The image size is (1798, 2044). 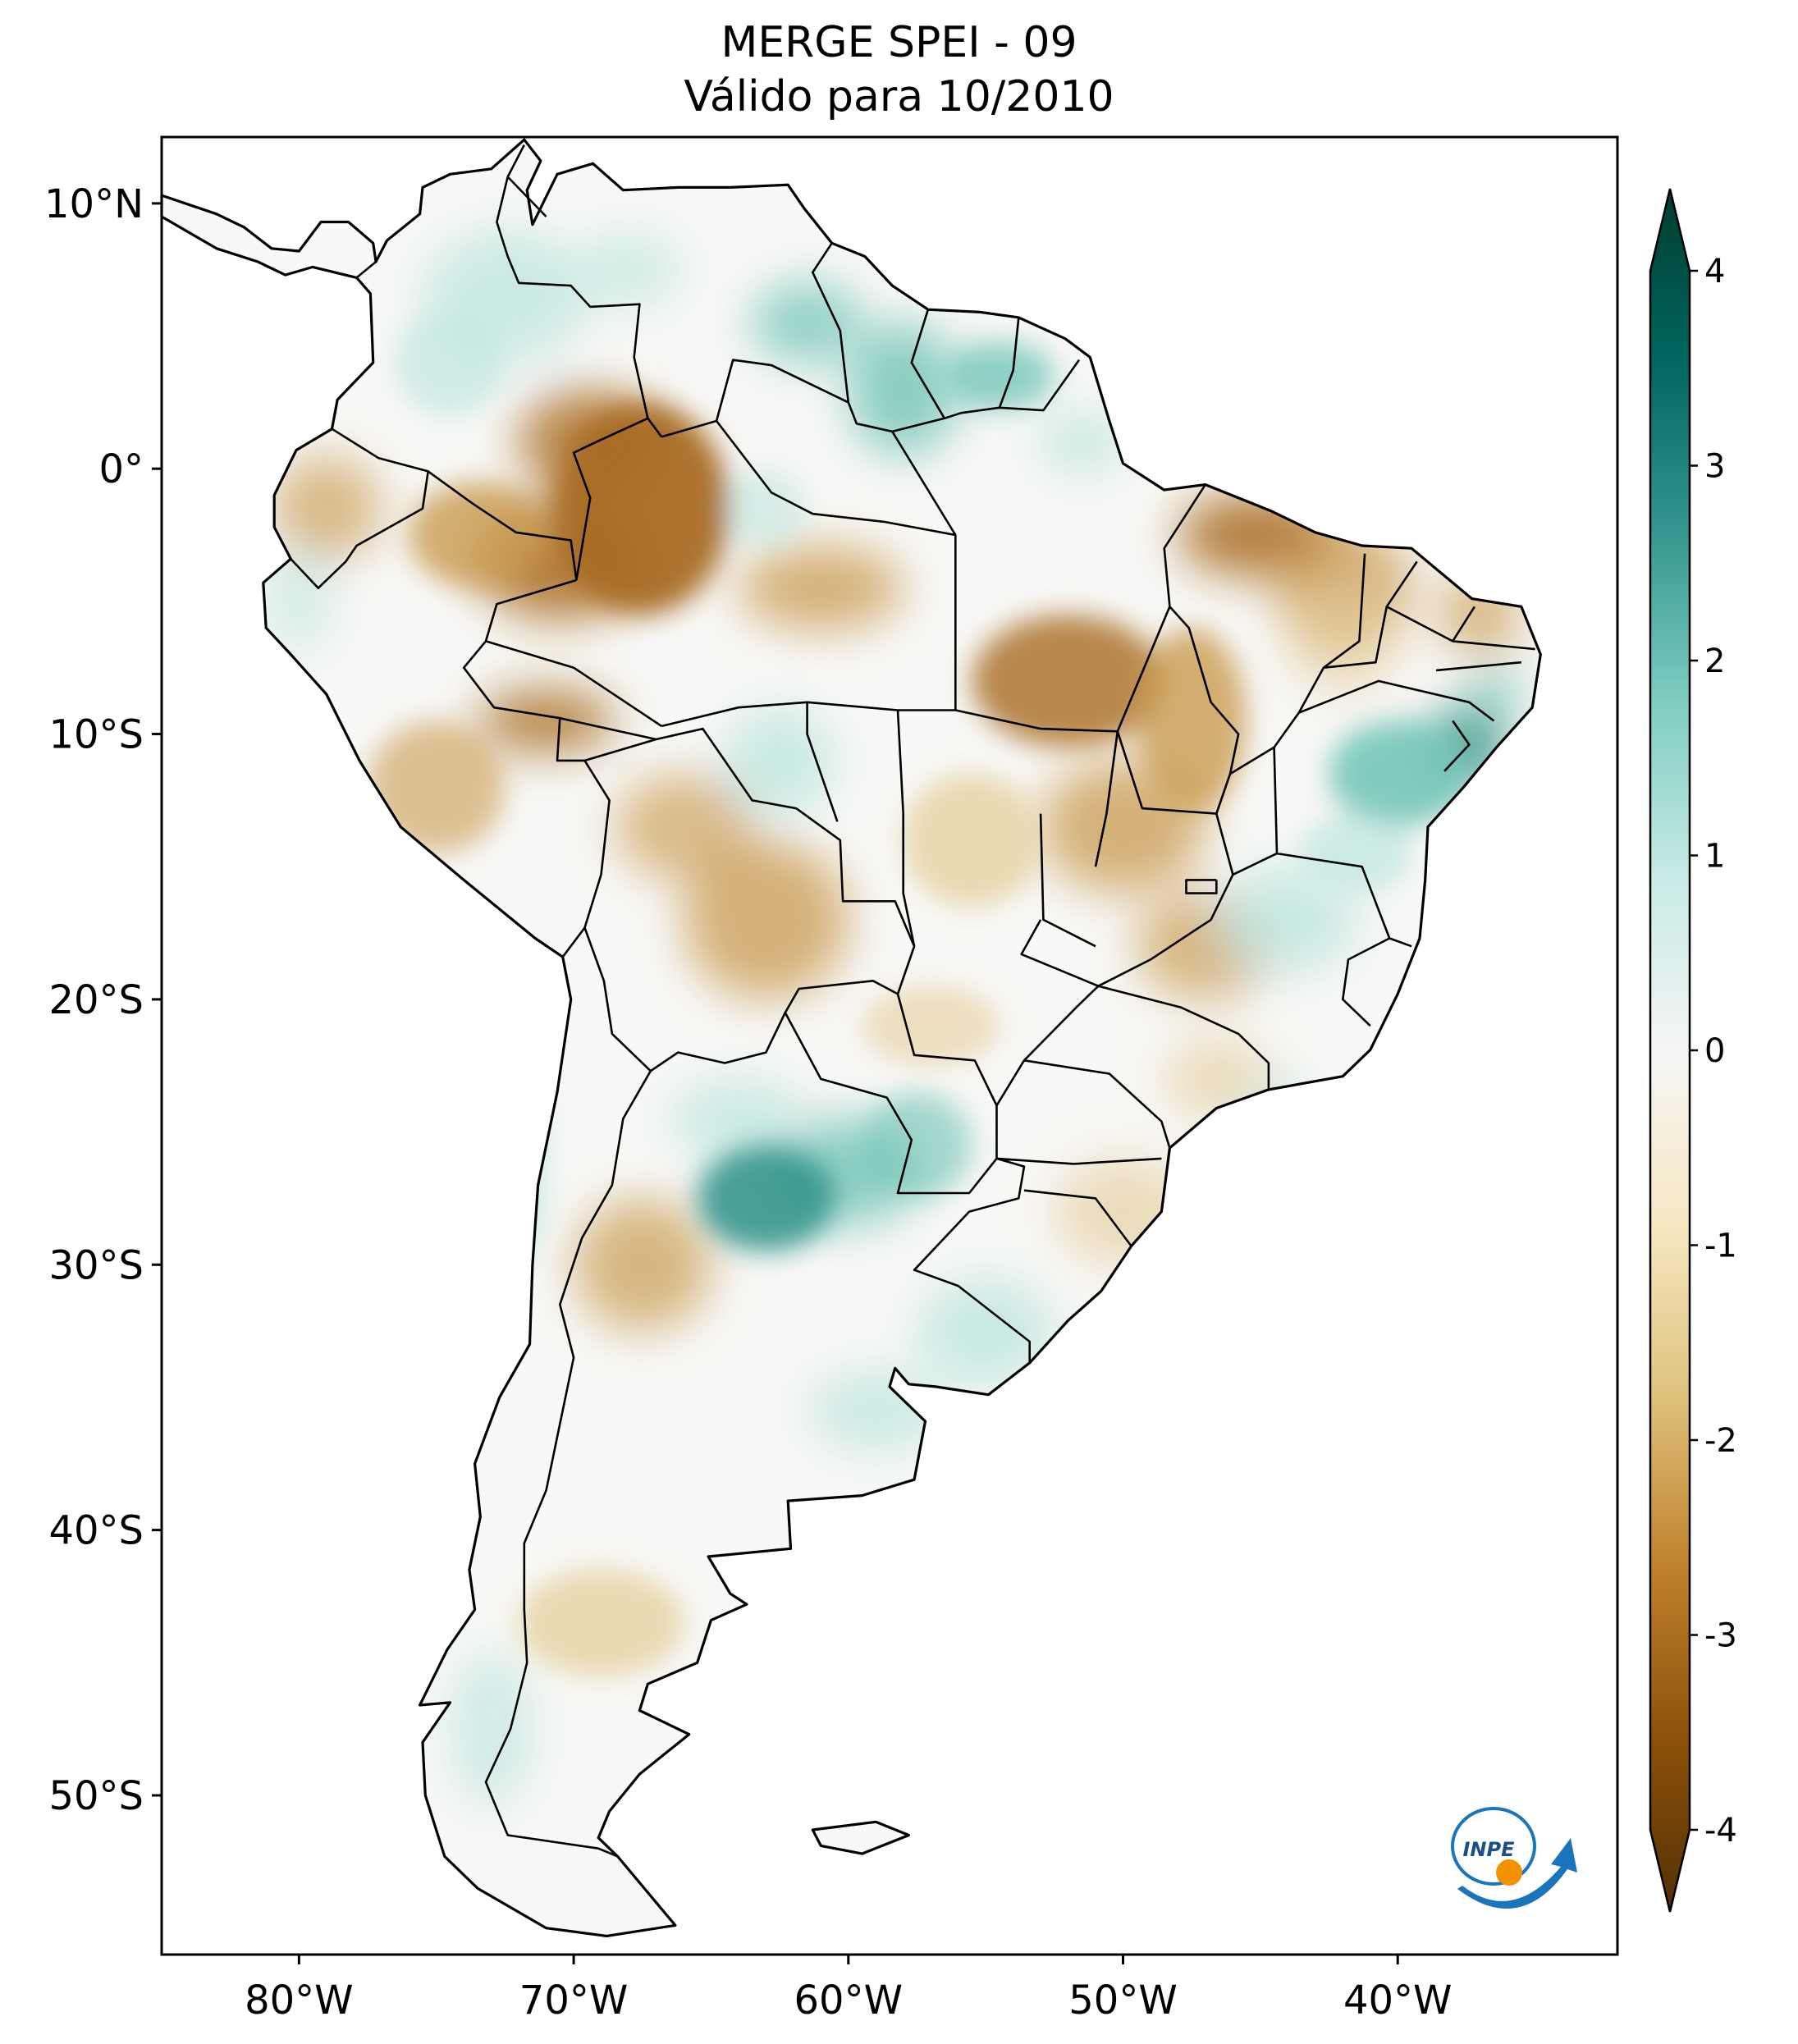 What do you see at coordinates (899, 42) in the screenshot?
I see `map-title: MERGE SPEI - 09` at bounding box center [899, 42].